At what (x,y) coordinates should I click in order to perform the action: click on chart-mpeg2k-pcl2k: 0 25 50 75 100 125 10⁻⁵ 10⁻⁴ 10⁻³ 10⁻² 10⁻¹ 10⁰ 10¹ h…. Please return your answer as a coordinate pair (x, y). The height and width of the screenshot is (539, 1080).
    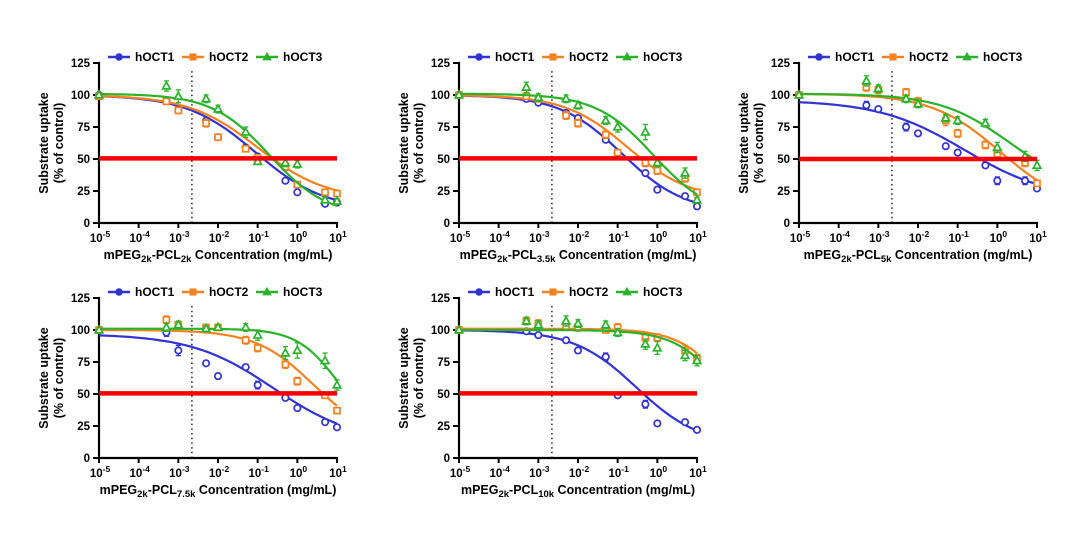
    Looking at the image, I should click on (216, 160).